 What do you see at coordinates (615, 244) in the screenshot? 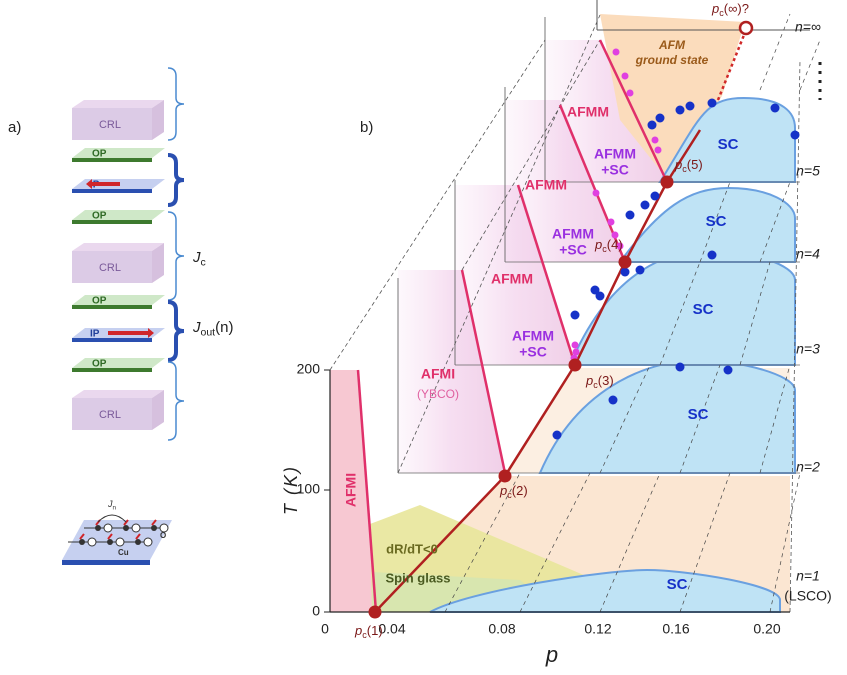
I see `arg: (4)` at bounding box center [615, 244].